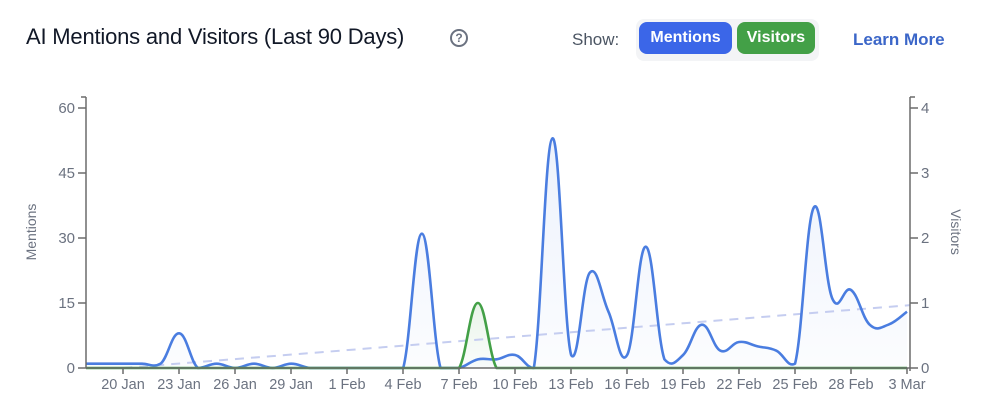  What do you see at coordinates (925, 238) in the screenshot?
I see `right-y-tick-label: 2` at bounding box center [925, 238].